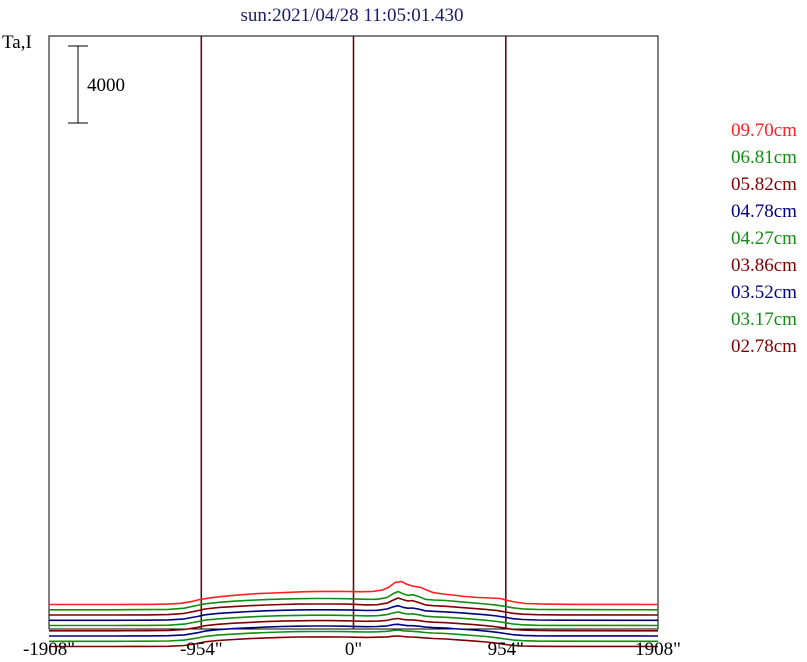 Image resolution: width=807 pixels, height=662 pixels. What do you see at coordinates (17, 42) in the screenshot?
I see `y-axis-label: Ta,I` at bounding box center [17, 42].